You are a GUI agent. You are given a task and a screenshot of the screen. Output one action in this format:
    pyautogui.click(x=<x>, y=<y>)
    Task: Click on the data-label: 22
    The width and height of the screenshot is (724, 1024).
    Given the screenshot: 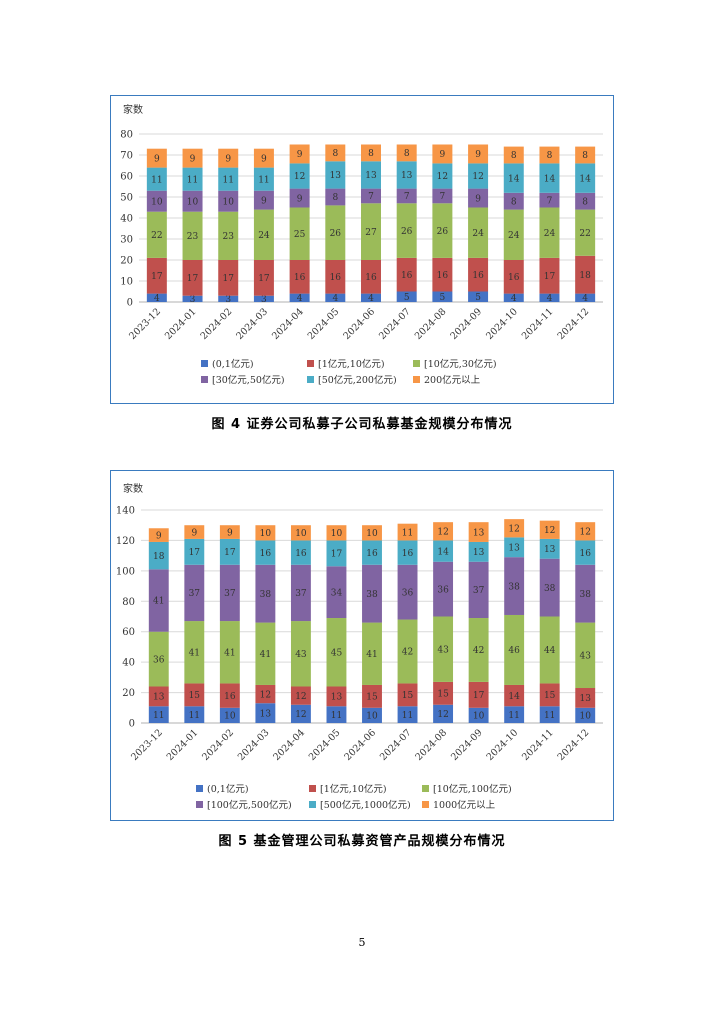 What is the action you would take?
    pyautogui.click(x=156, y=236)
    